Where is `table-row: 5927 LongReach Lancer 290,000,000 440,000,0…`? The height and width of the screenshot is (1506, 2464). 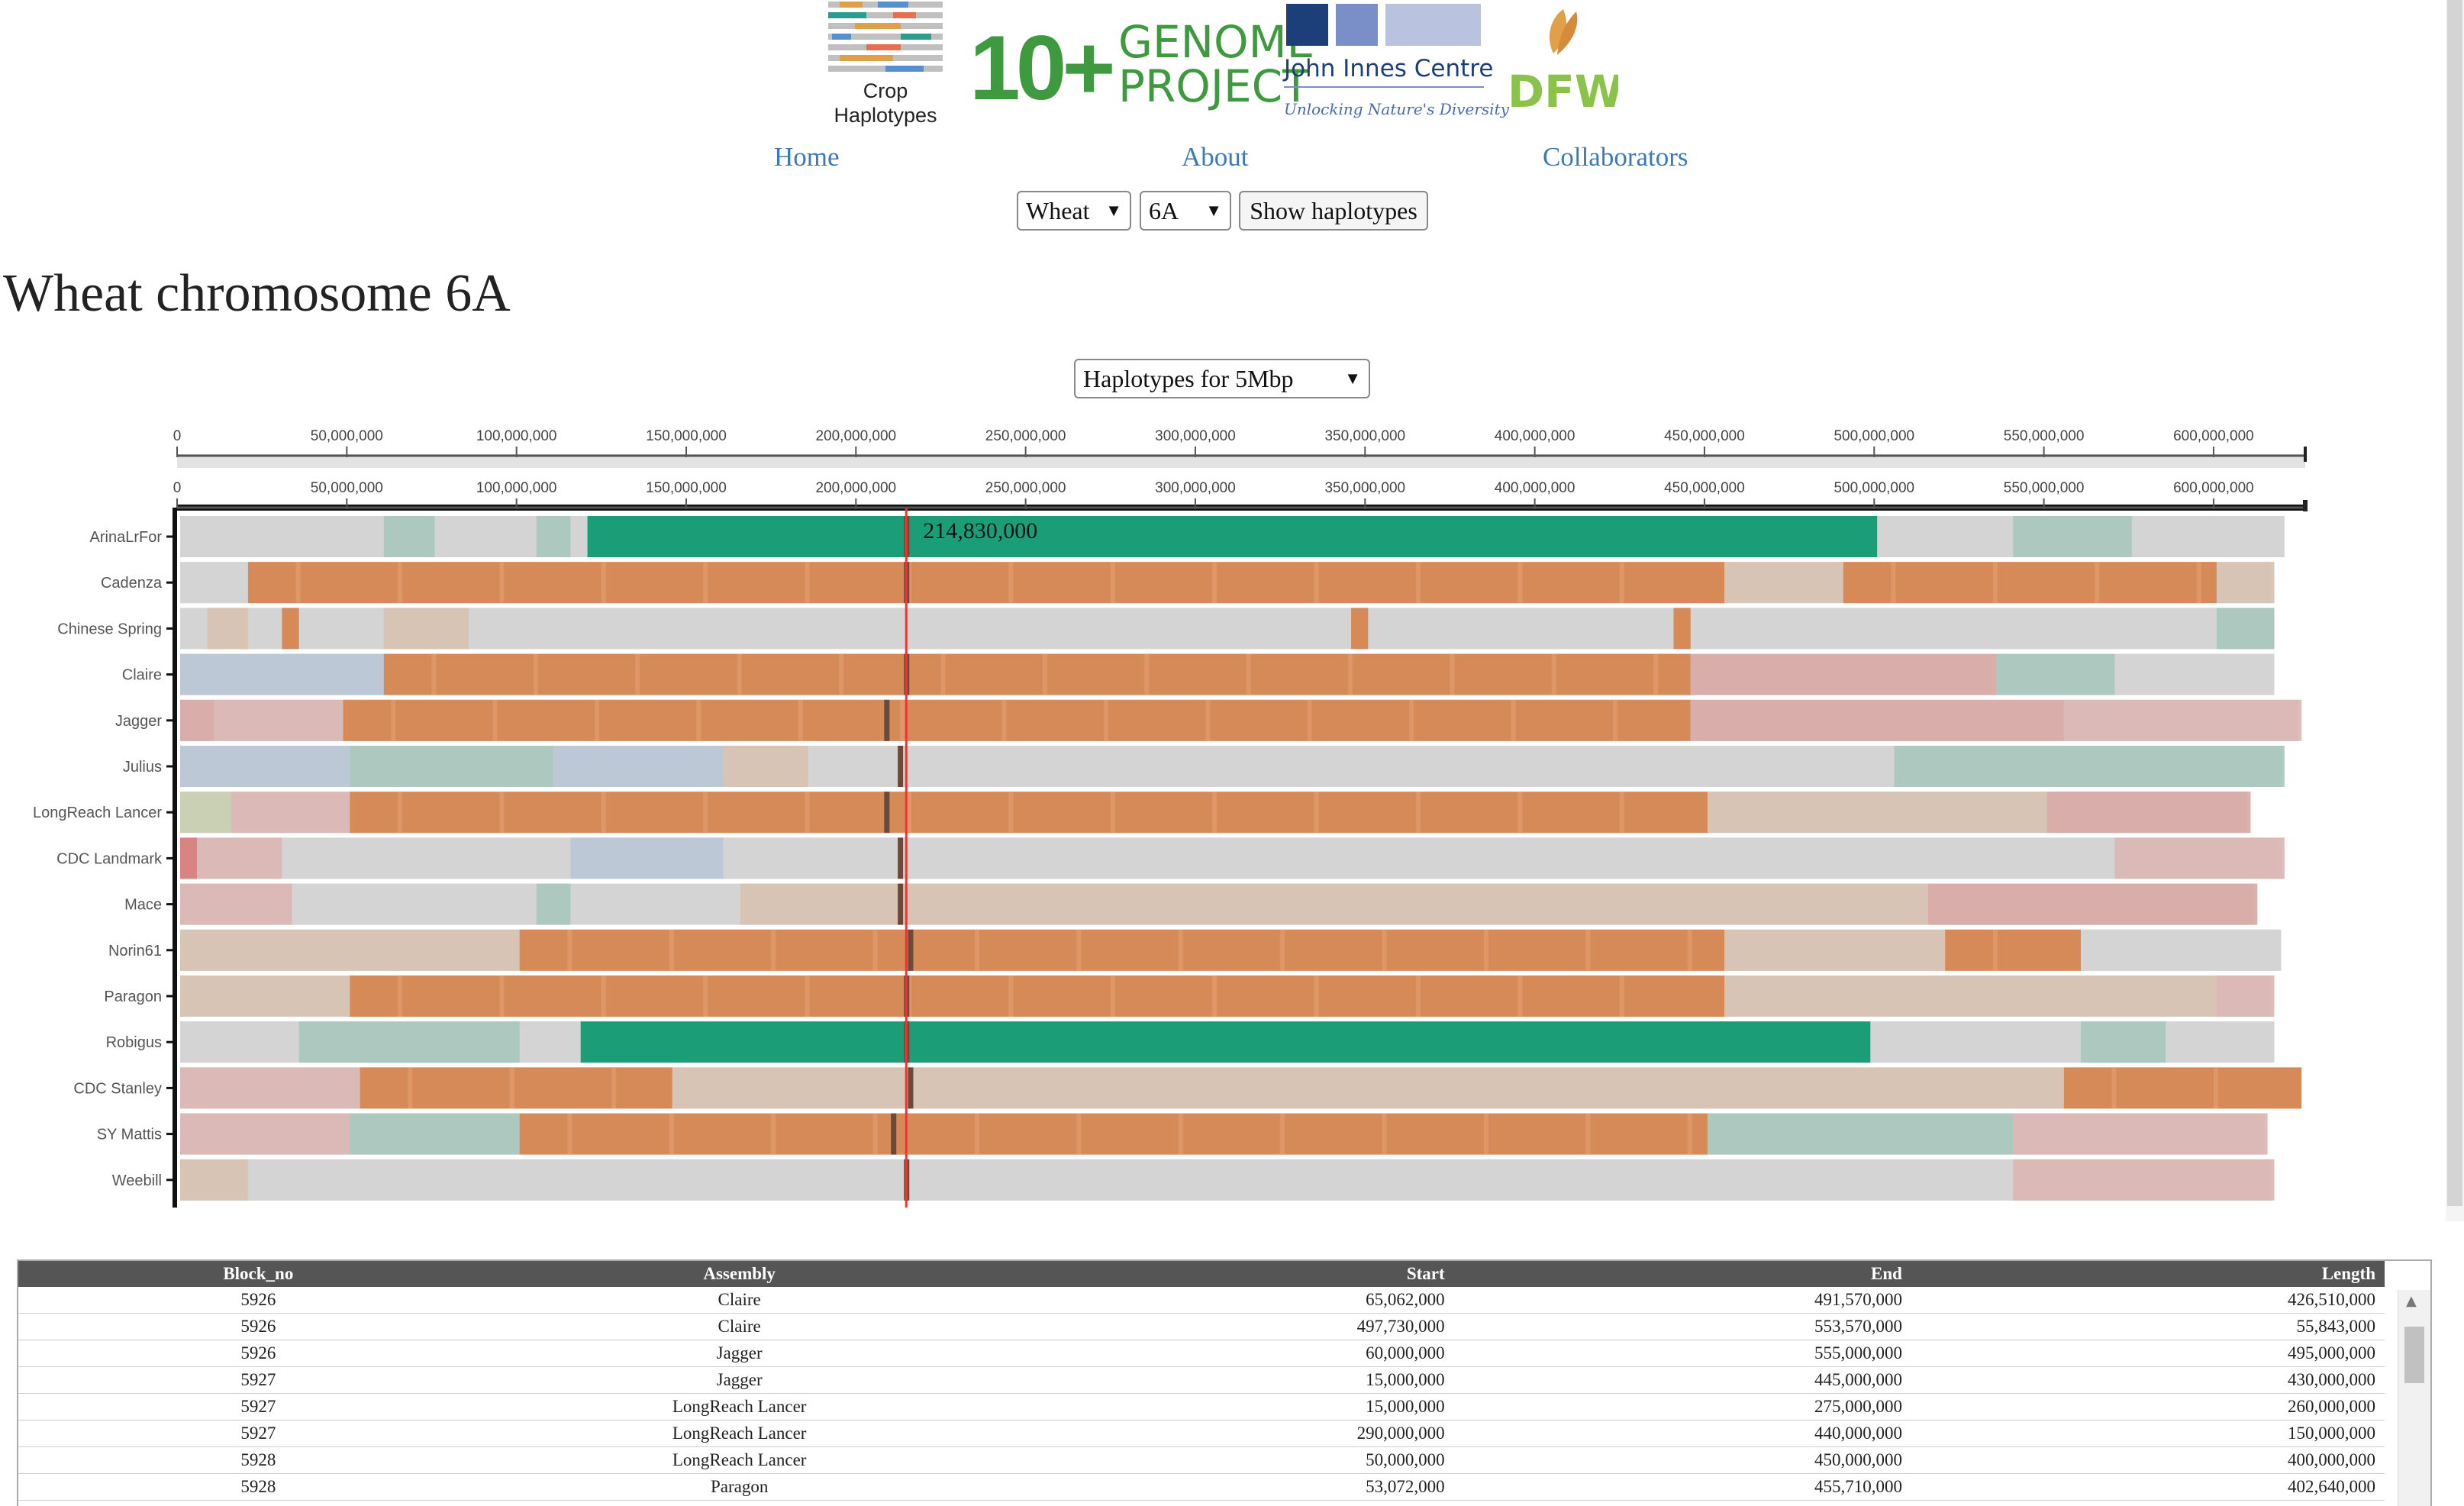
table-row: 5927 LongReach Lancer 290,000,000 440,000,0… is located at coordinates (1202, 1433).